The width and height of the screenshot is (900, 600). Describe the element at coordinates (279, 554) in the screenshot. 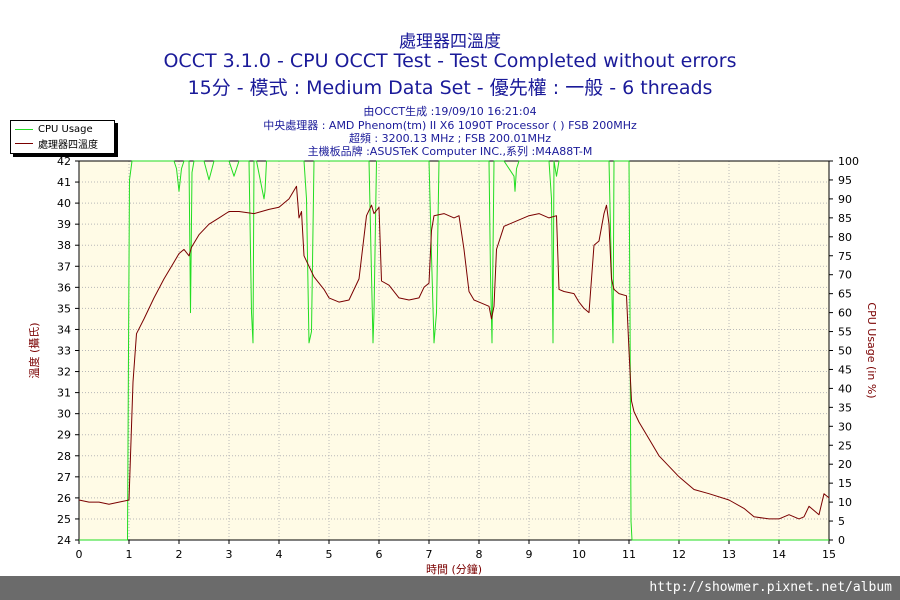

I see `x-tick-label: 4` at that location.